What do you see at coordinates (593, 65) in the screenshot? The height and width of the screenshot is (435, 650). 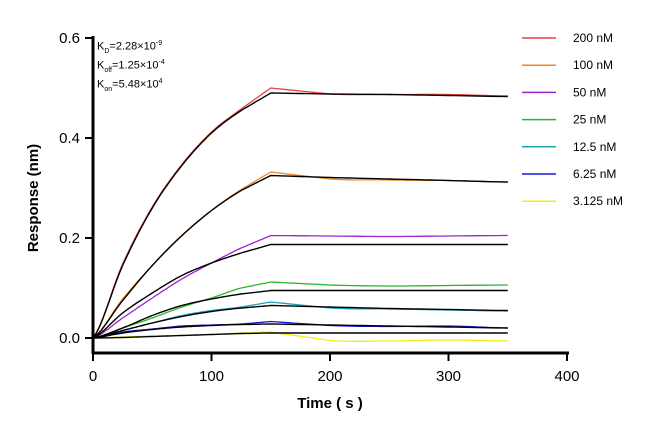 I see `legend-label: 100 nM` at bounding box center [593, 65].